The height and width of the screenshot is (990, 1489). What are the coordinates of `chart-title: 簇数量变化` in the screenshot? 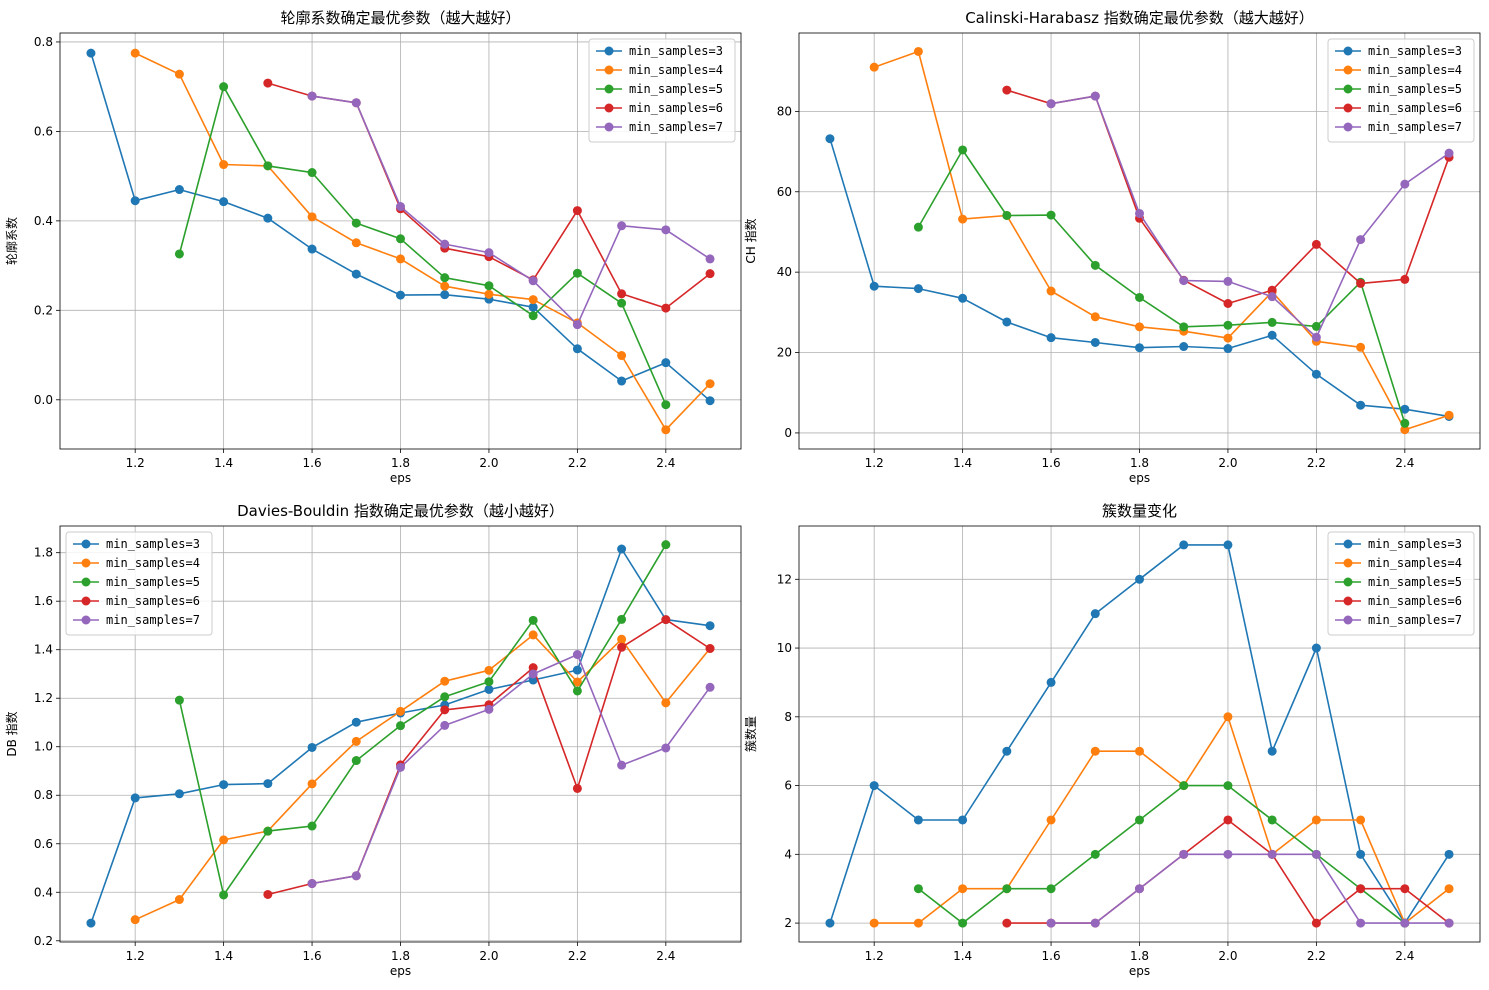 It's located at (1139, 511).